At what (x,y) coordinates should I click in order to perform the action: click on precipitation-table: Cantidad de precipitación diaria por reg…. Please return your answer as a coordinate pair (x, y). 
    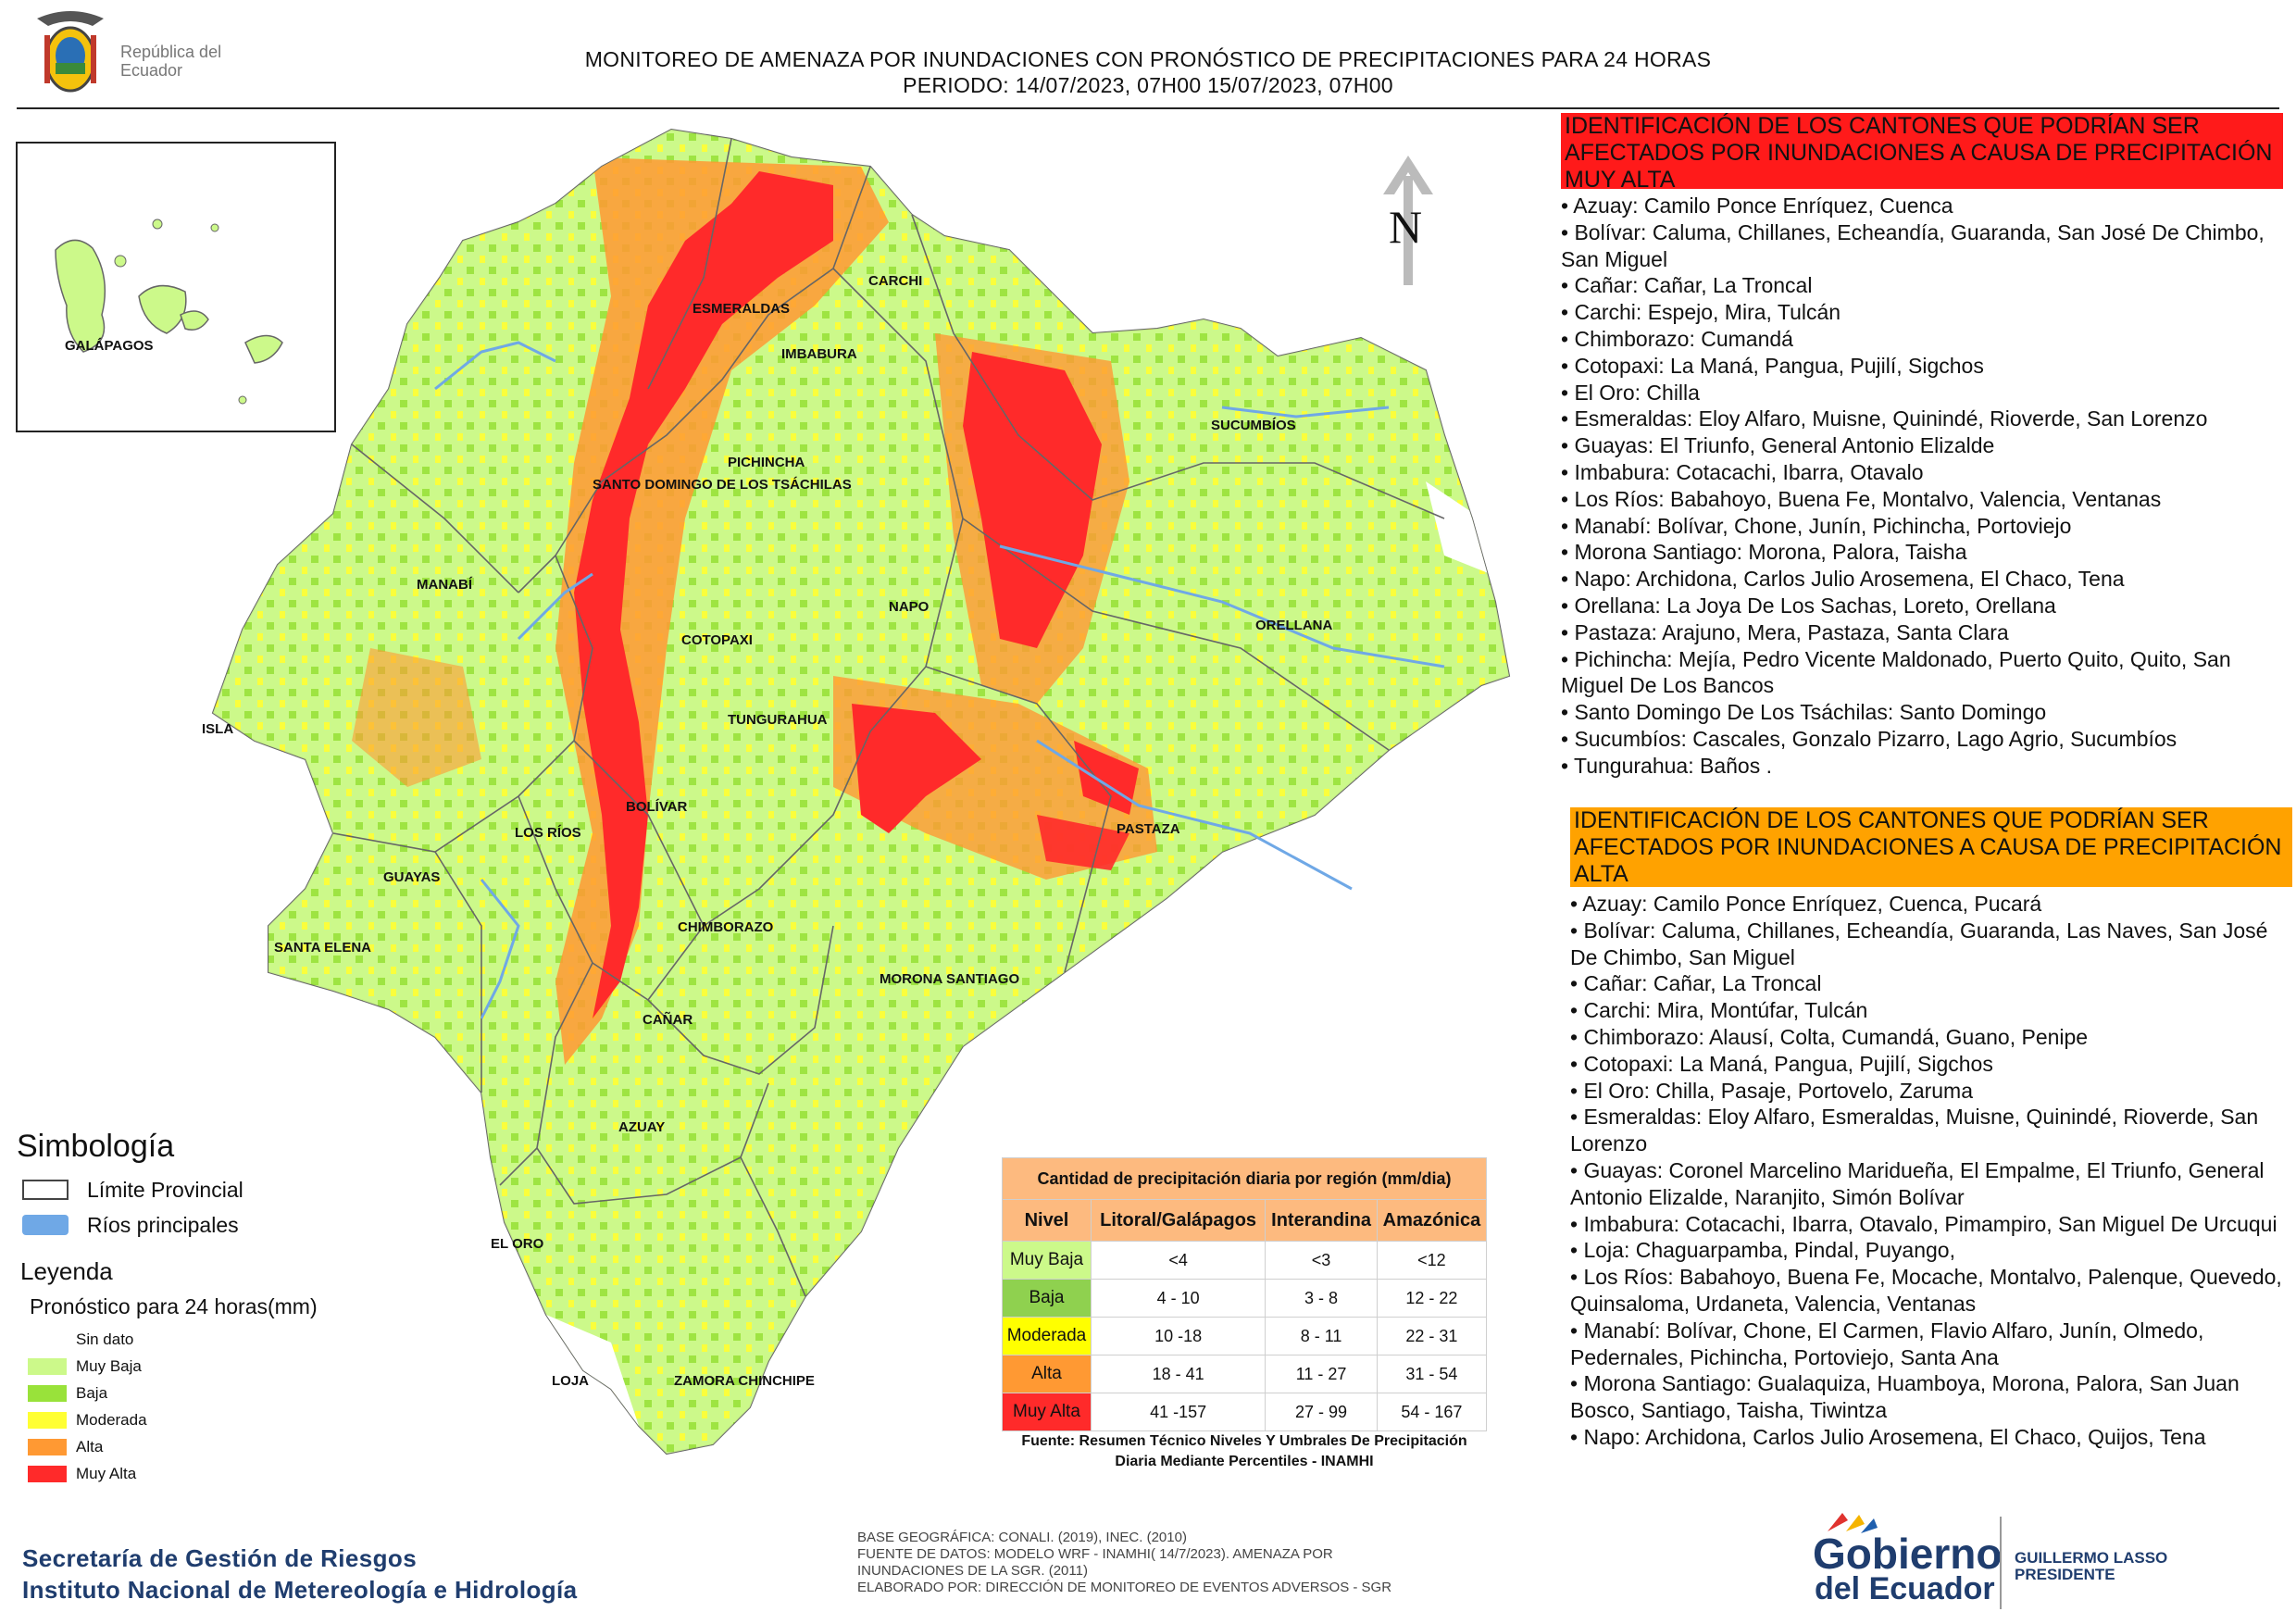
    Looking at the image, I should click on (1245, 1294).